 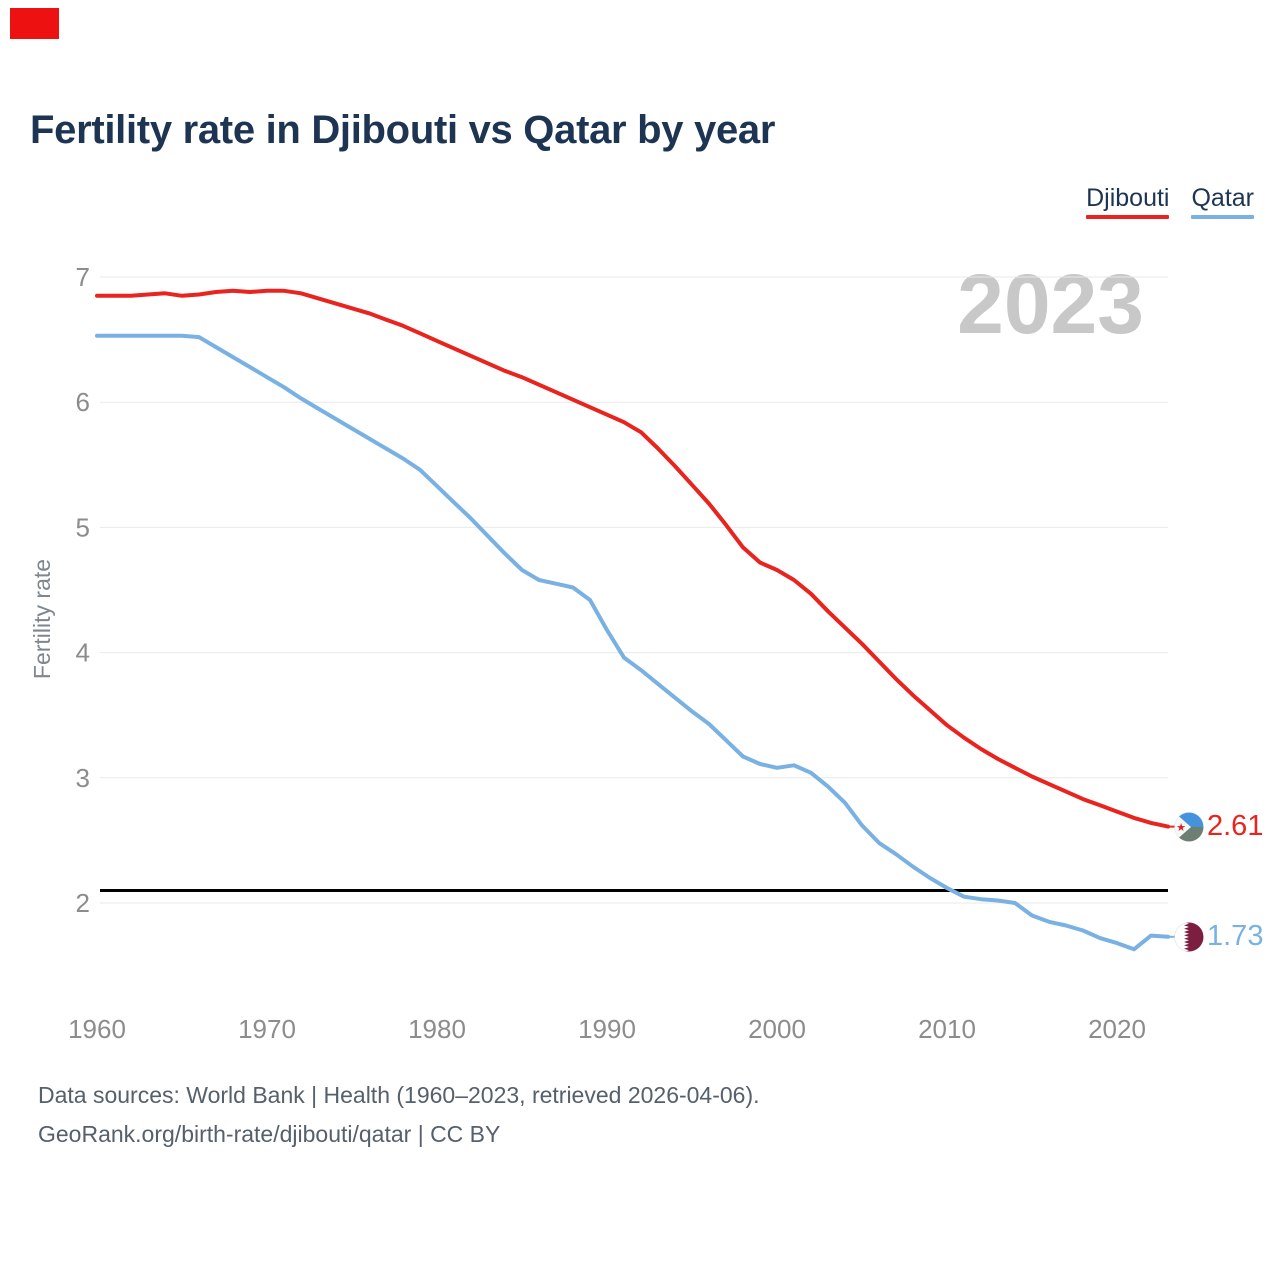 What do you see at coordinates (83, 653) in the screenshot?
I see `svg-text: 4` at bounding box center [83, 653].